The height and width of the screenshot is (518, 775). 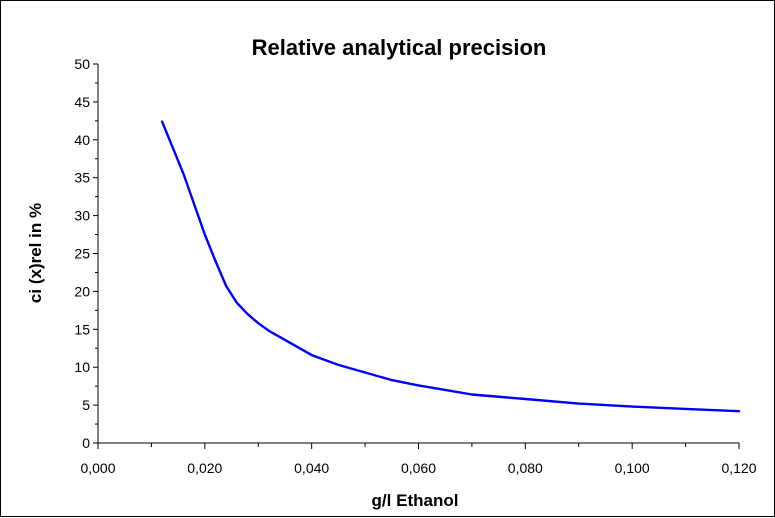 I want to click on y-tick-label: 10, so click(x=82, y=367).